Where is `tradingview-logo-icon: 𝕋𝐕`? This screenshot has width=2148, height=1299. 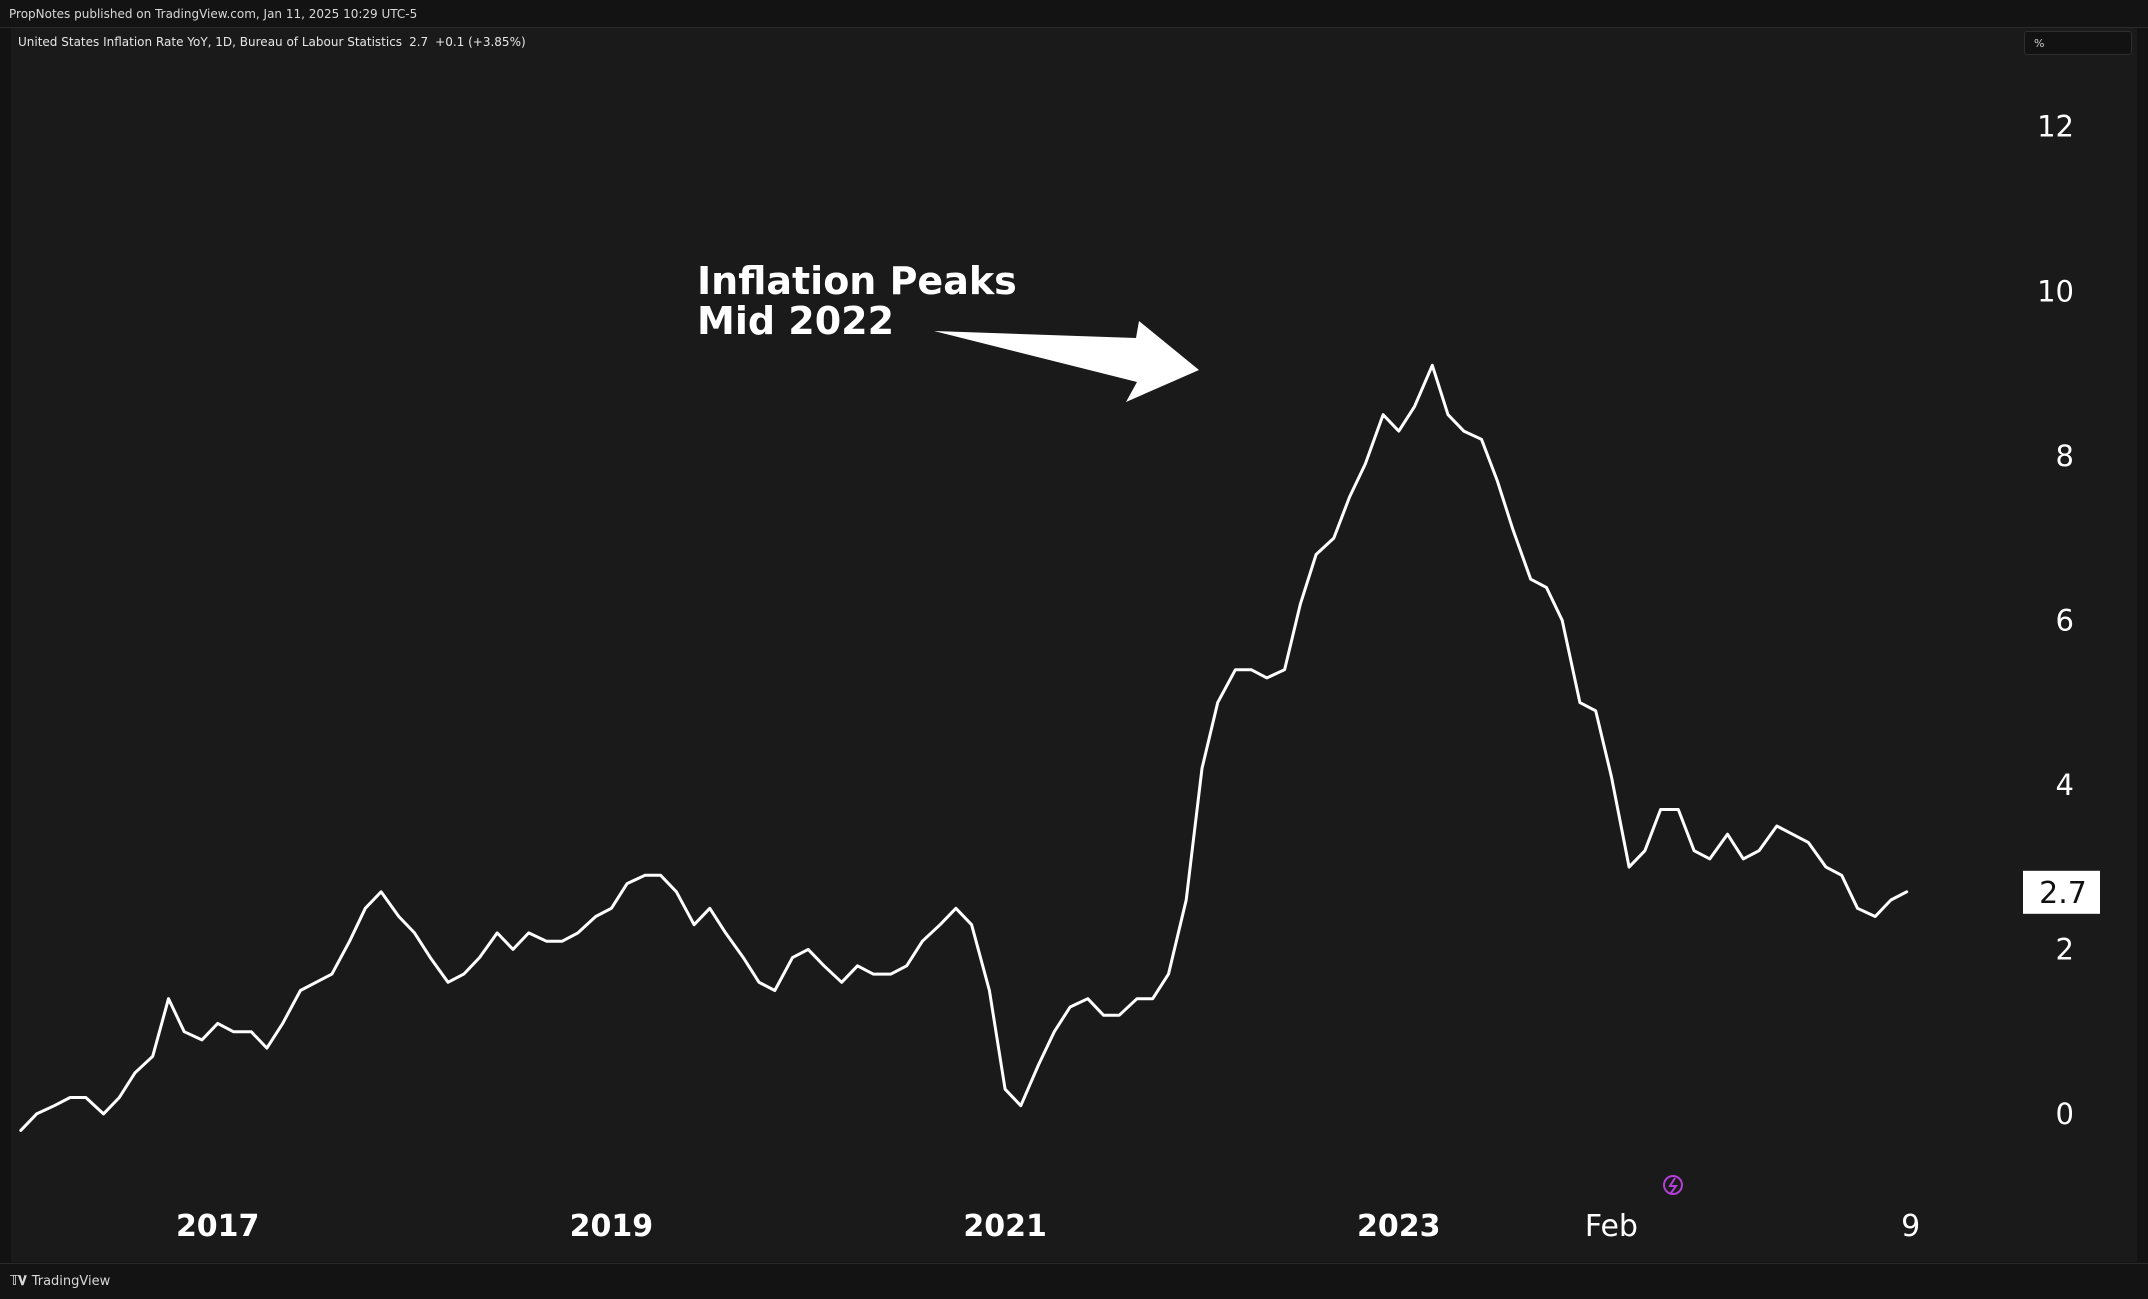
tradingview-logo-icon: 𝕋𝐕 is located at coordinates (18, 1281).